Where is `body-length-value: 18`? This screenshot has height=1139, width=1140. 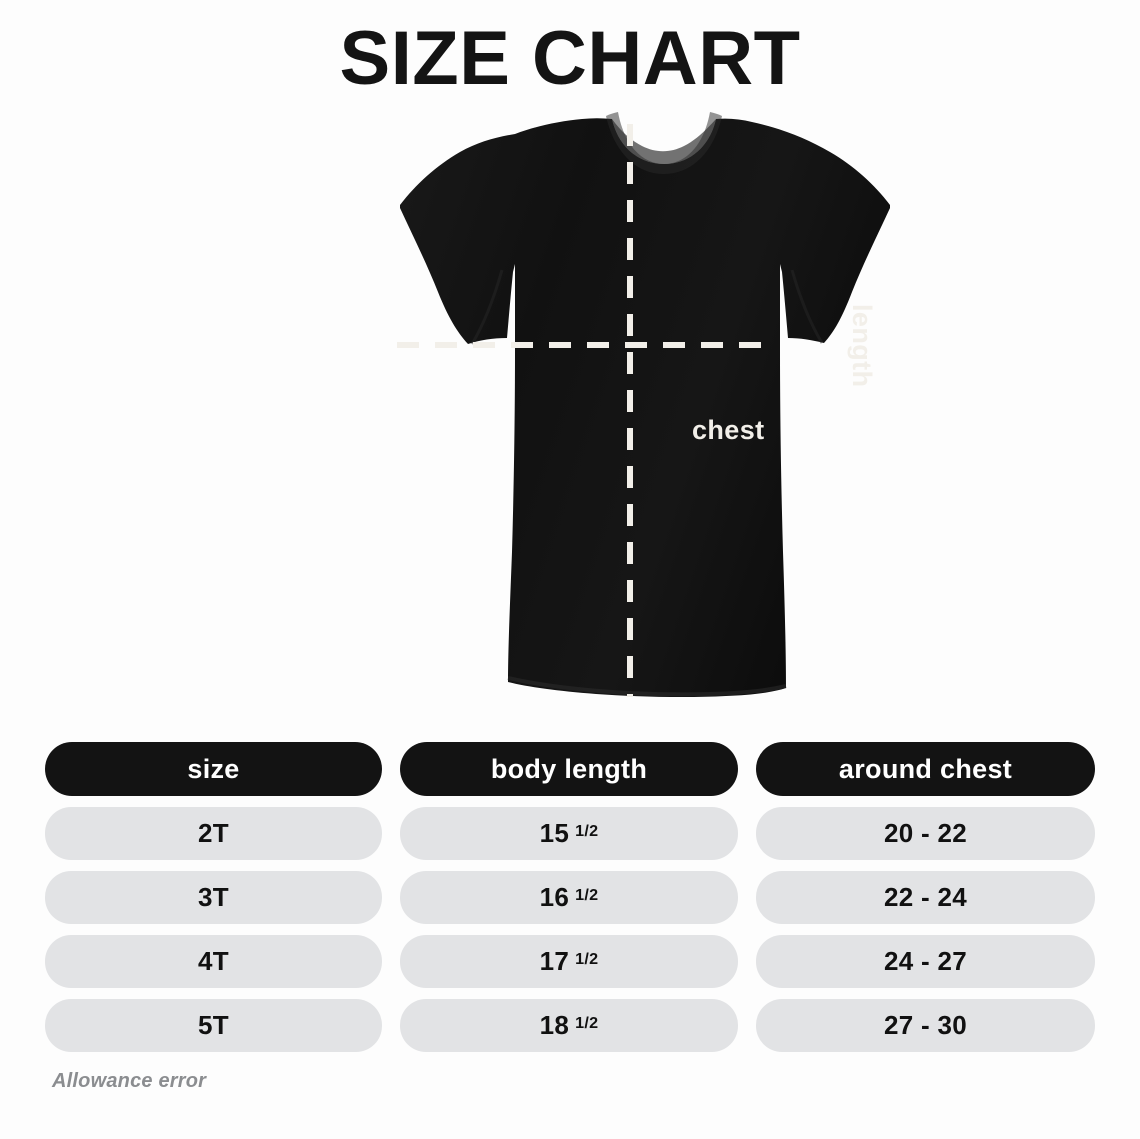
body-length-value: 18 is located at coordinates (554, 1025).